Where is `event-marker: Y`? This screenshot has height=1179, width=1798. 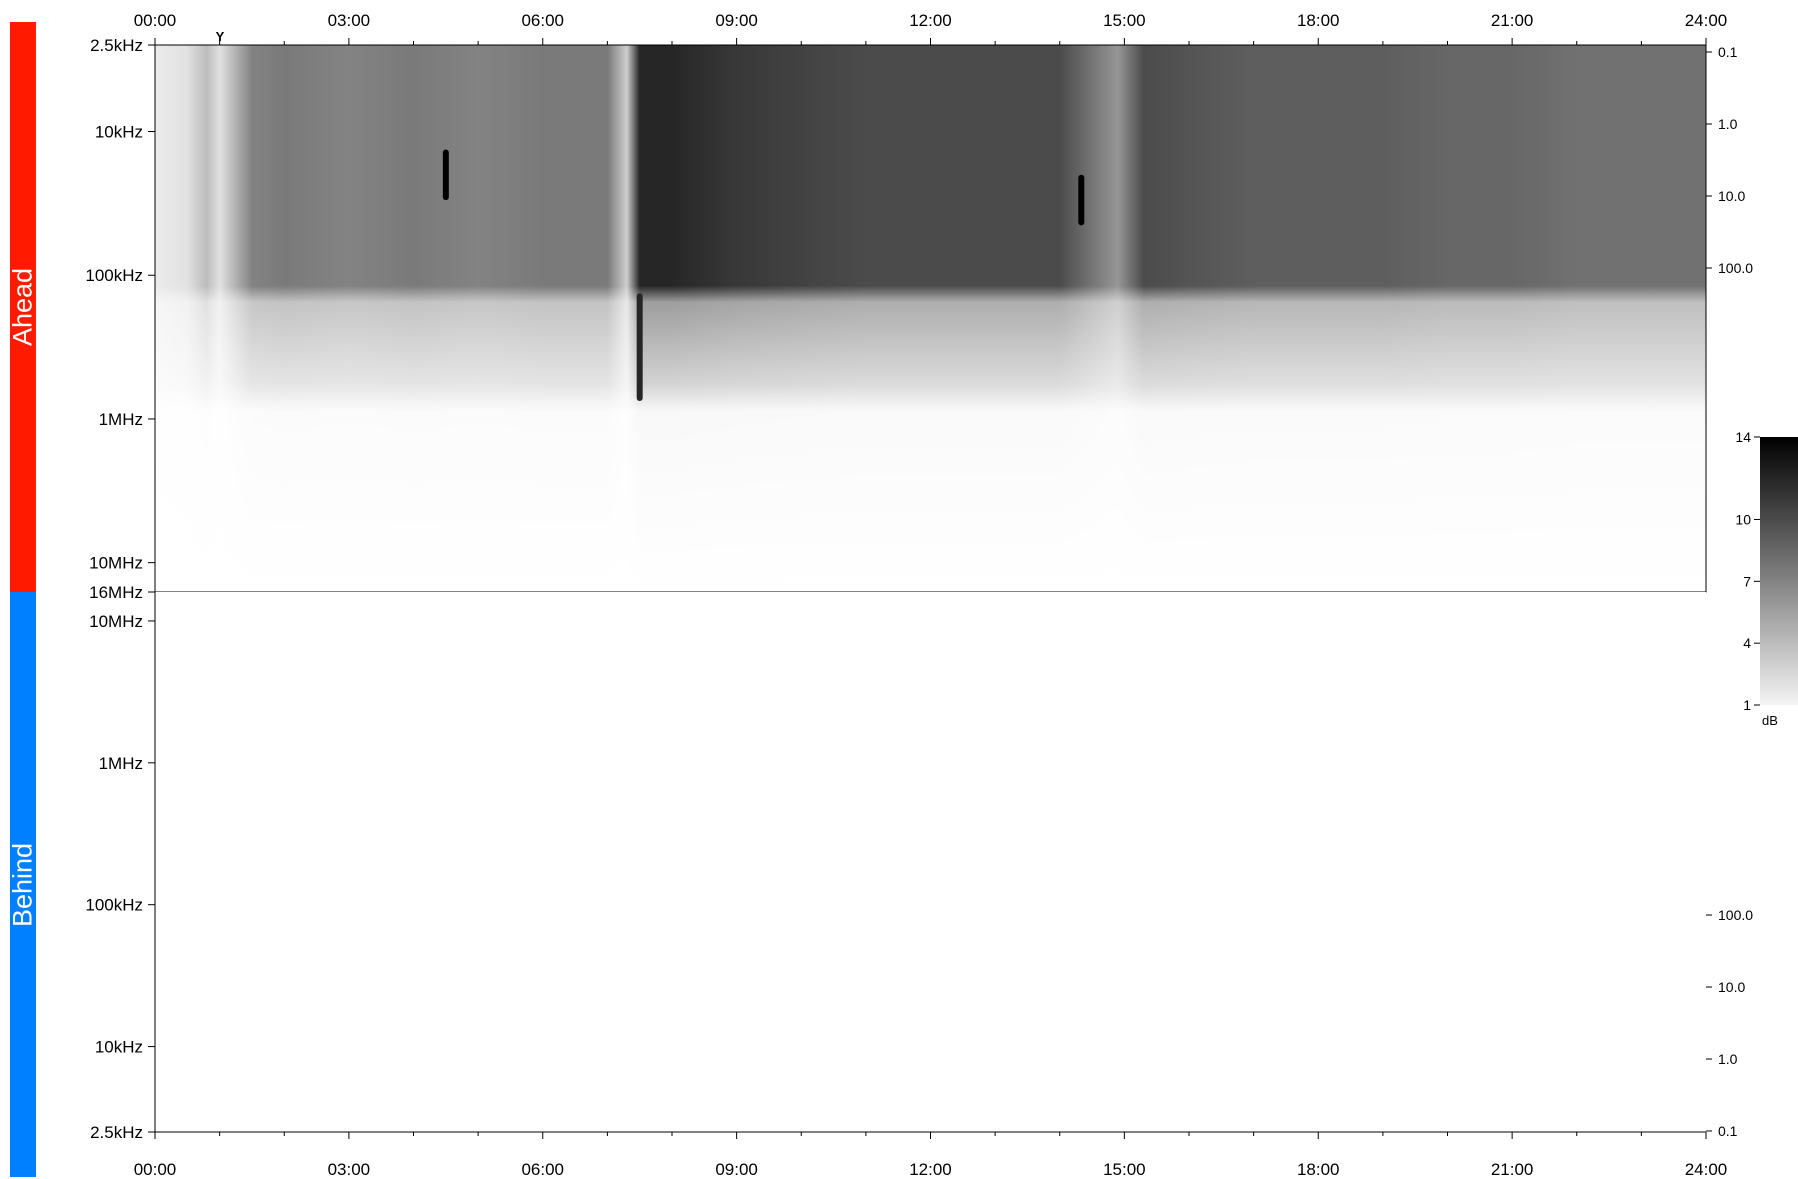
event-marker: Y is located at coordinates (220, 36).